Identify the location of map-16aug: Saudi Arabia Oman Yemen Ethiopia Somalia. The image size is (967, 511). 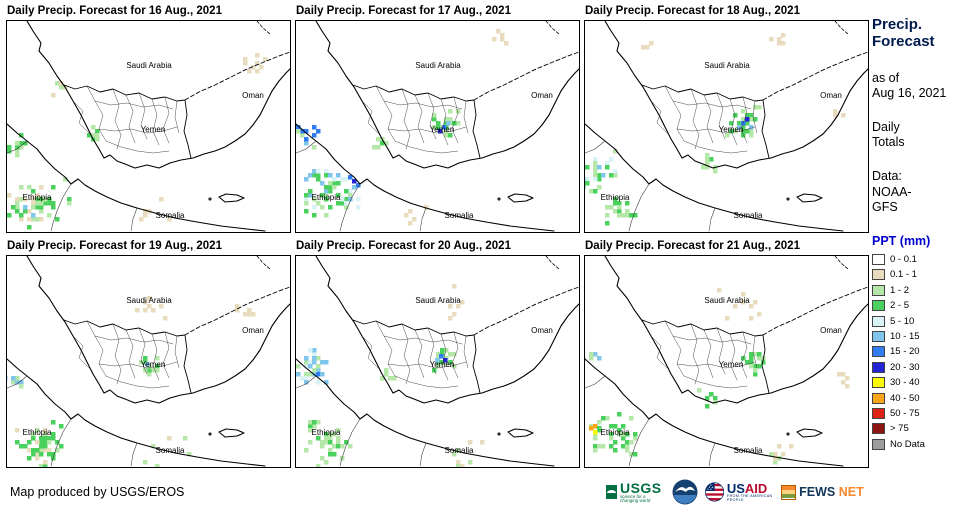
(148, 126).